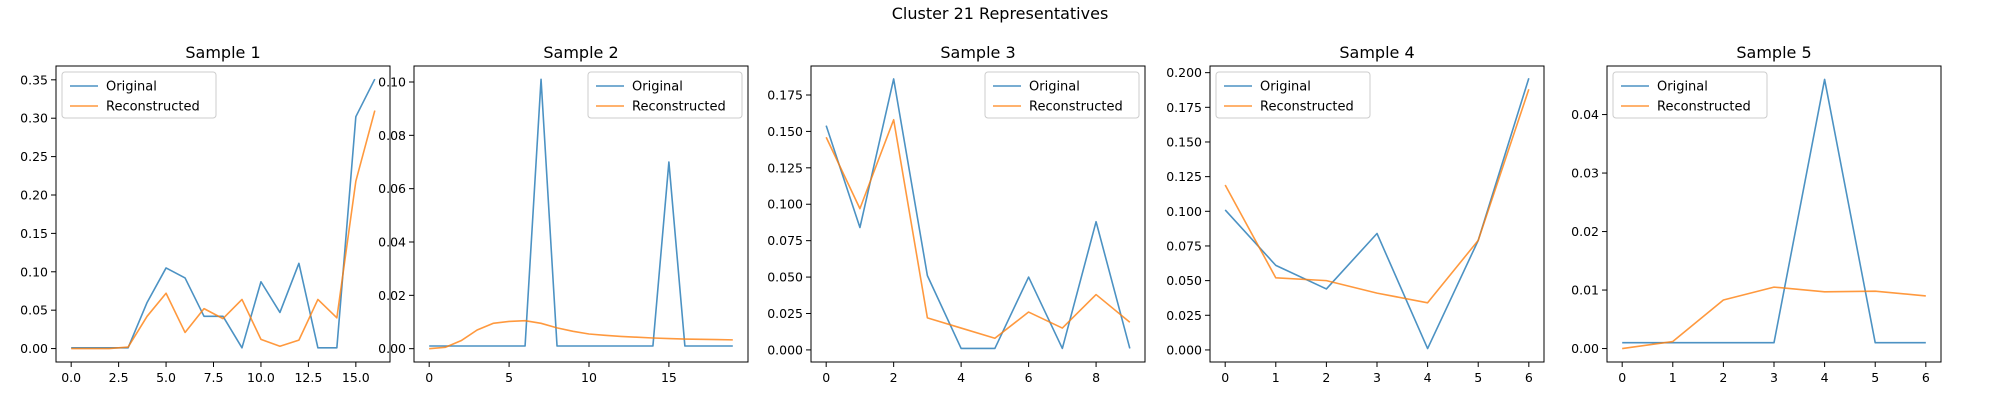 This screenshot has height=400, width=2000. Describe the element at coordinates (1773, 52) in the screenshot. I see `subplot-title: Sample 5` at that location.